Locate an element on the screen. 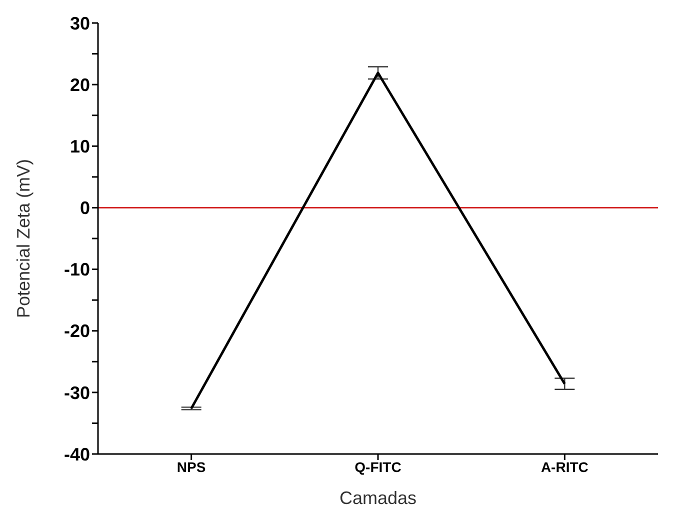 Image resolution: width=676 pixels, height=532 pixels. x-tick-label: A-RITC is located at coordinates (564, 466).